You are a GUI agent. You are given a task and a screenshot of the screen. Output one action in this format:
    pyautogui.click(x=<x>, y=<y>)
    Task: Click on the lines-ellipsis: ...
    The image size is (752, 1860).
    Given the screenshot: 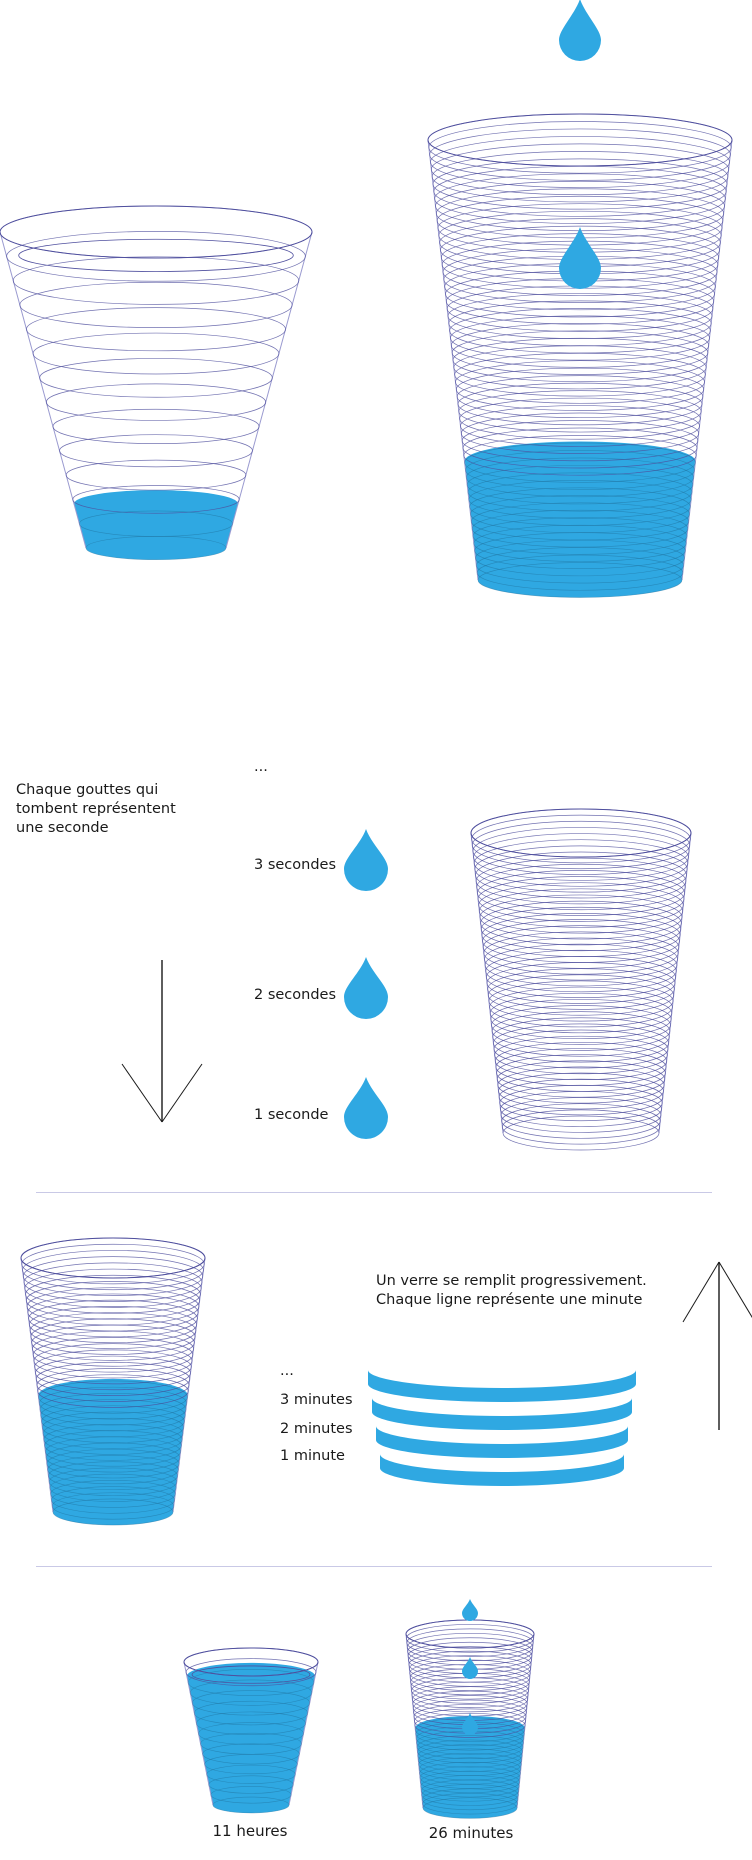 What is the action you would take?
    pyautogui.click(x=287, y=1371)
    